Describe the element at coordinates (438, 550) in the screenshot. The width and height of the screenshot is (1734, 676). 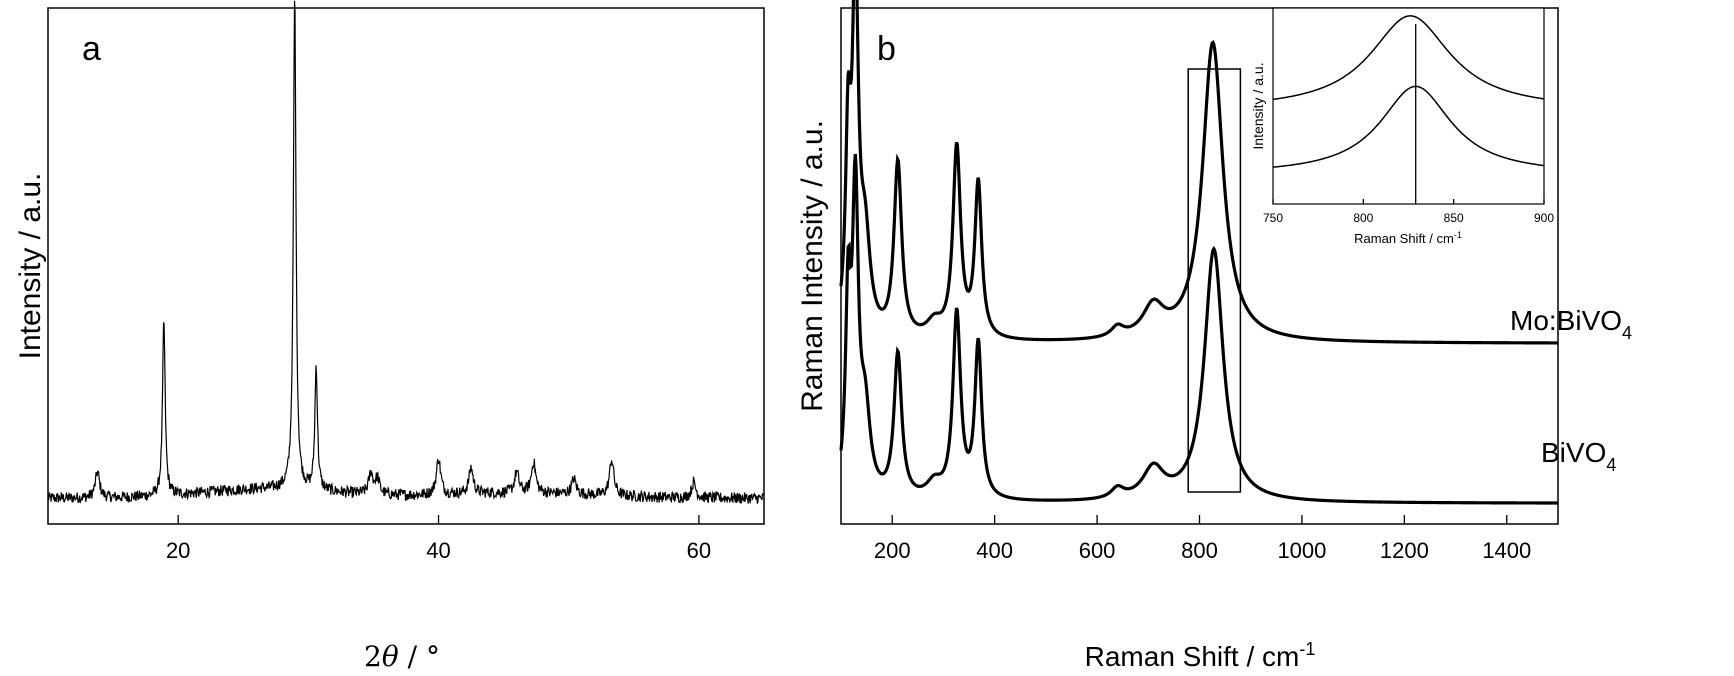
I see `panel-a-tick-label-40: 40` at that location.